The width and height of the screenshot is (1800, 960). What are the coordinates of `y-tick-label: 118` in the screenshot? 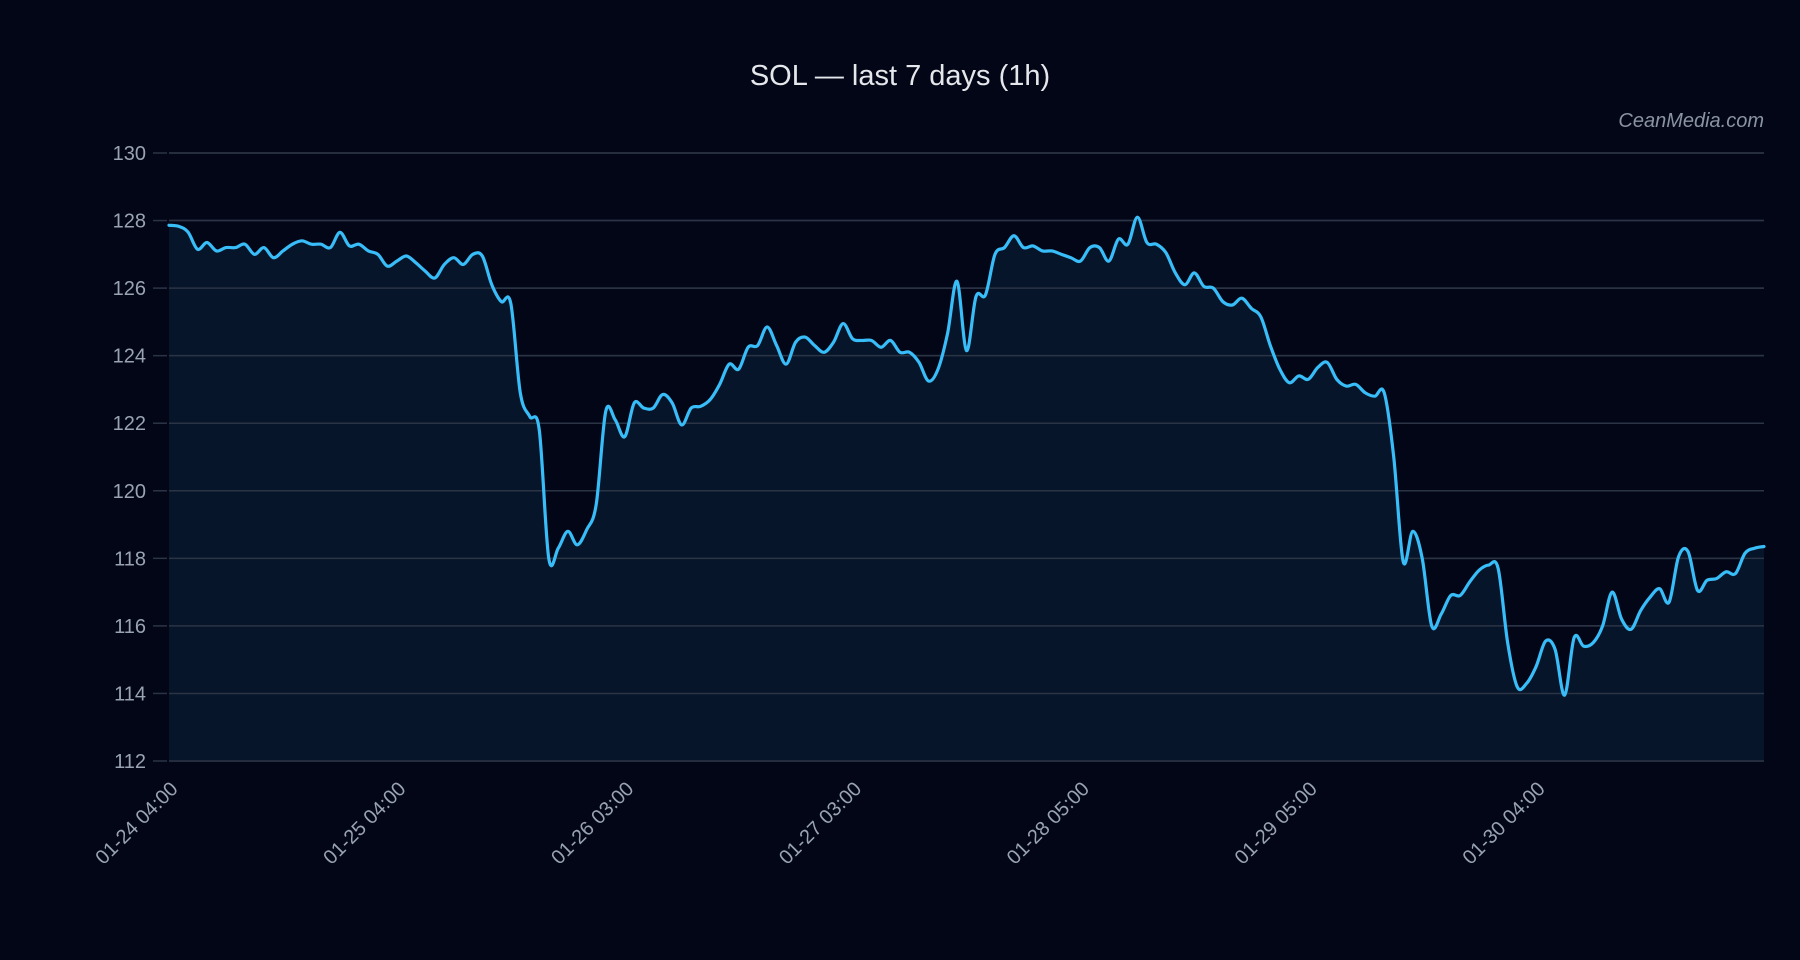 It's located at (130, 559).